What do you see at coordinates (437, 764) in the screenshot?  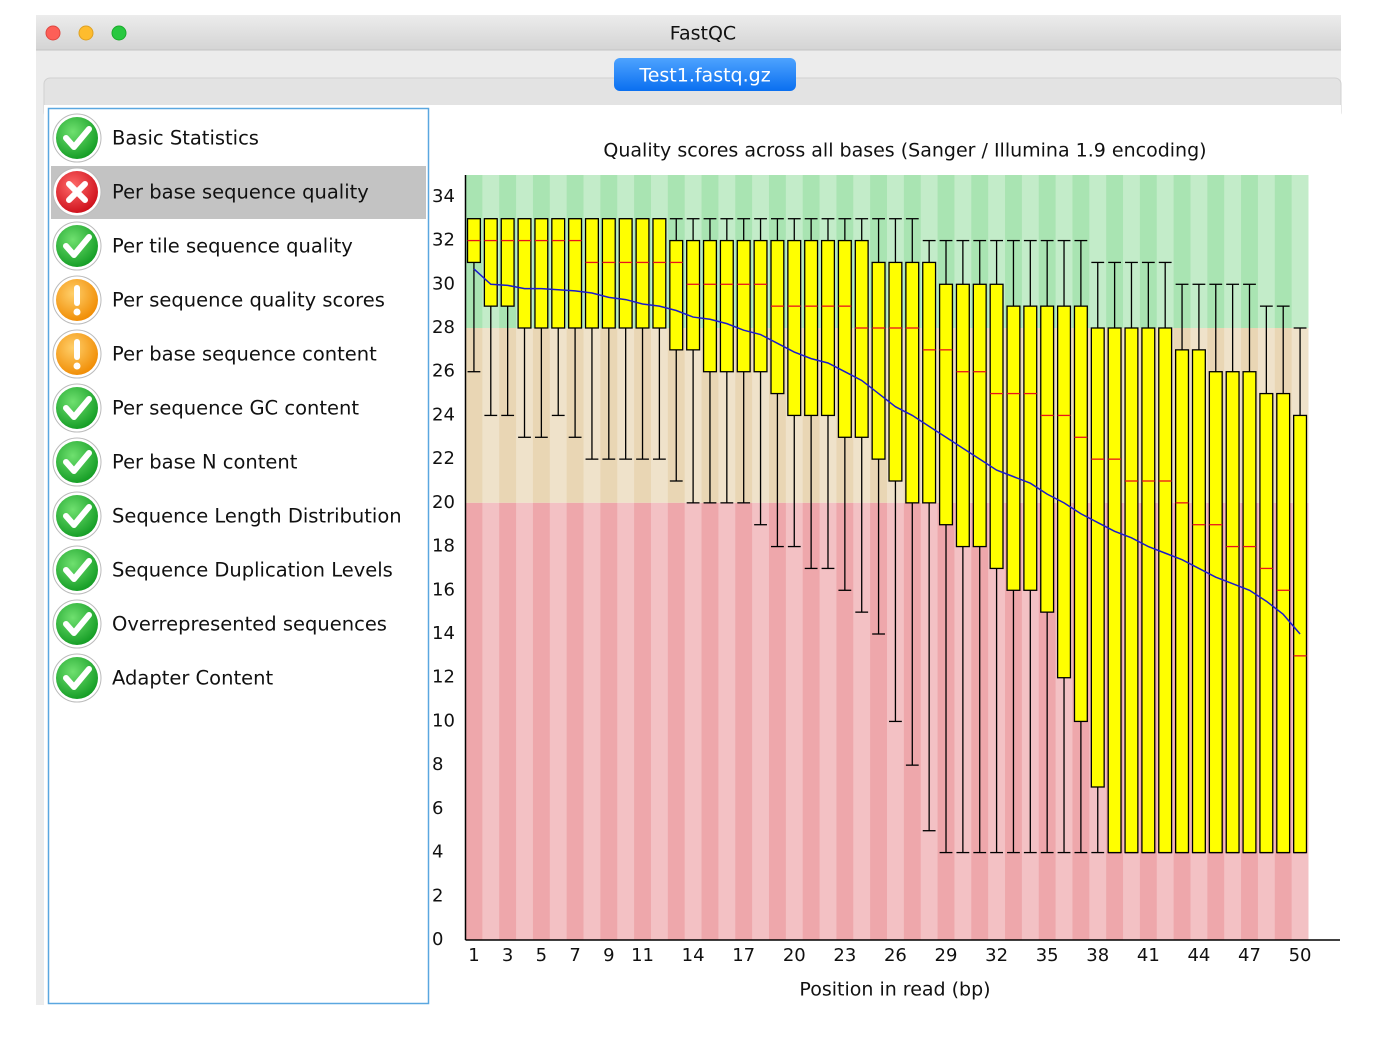 I see `y-tick-label: 8` at bounding box center [437, 764].